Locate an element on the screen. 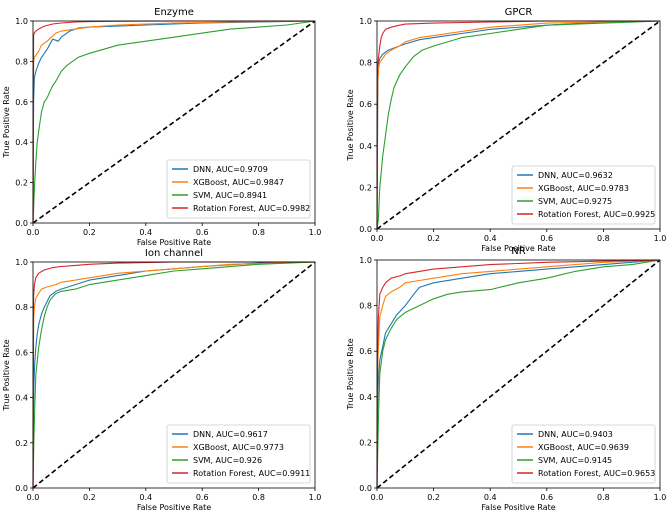 This screenshot has height=513, width=669. chart-title: NR is located at coordinates (518, 251).